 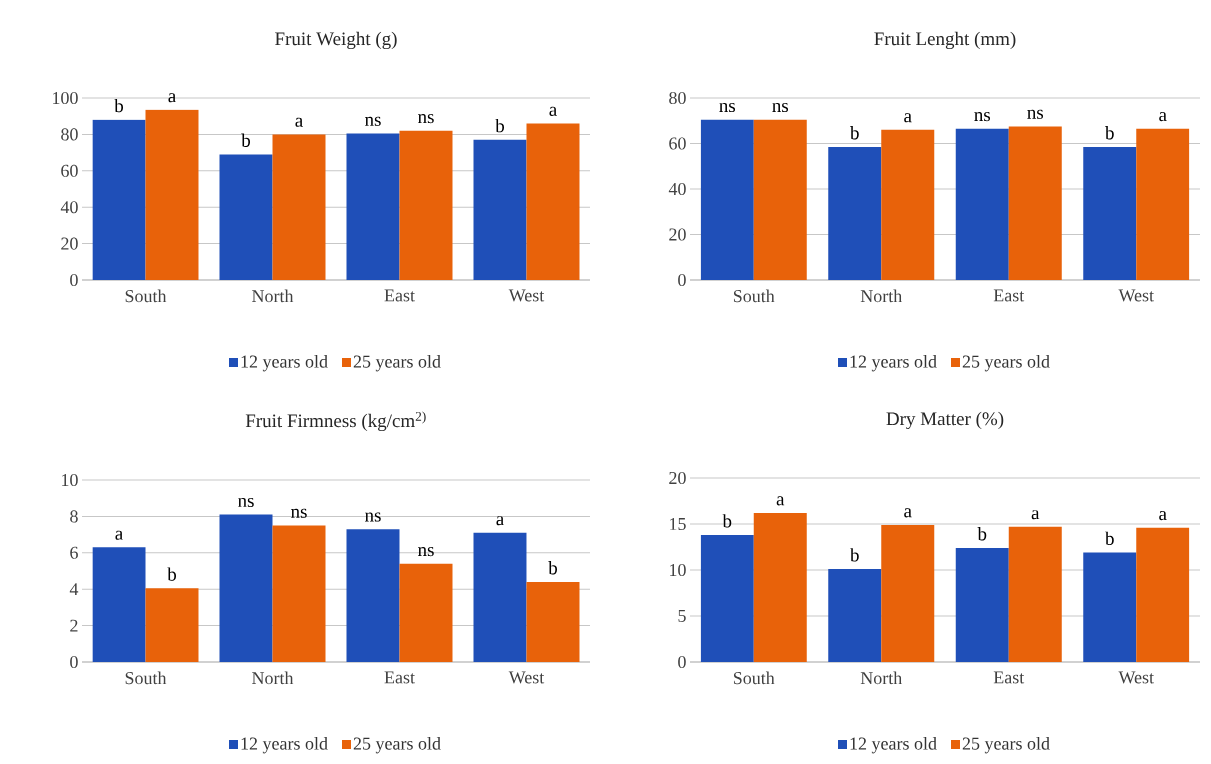 What do you see at coordinates (678, 524) in the screenshot?
I see `y-tick-label: 15` at bounding box center [678, 524].